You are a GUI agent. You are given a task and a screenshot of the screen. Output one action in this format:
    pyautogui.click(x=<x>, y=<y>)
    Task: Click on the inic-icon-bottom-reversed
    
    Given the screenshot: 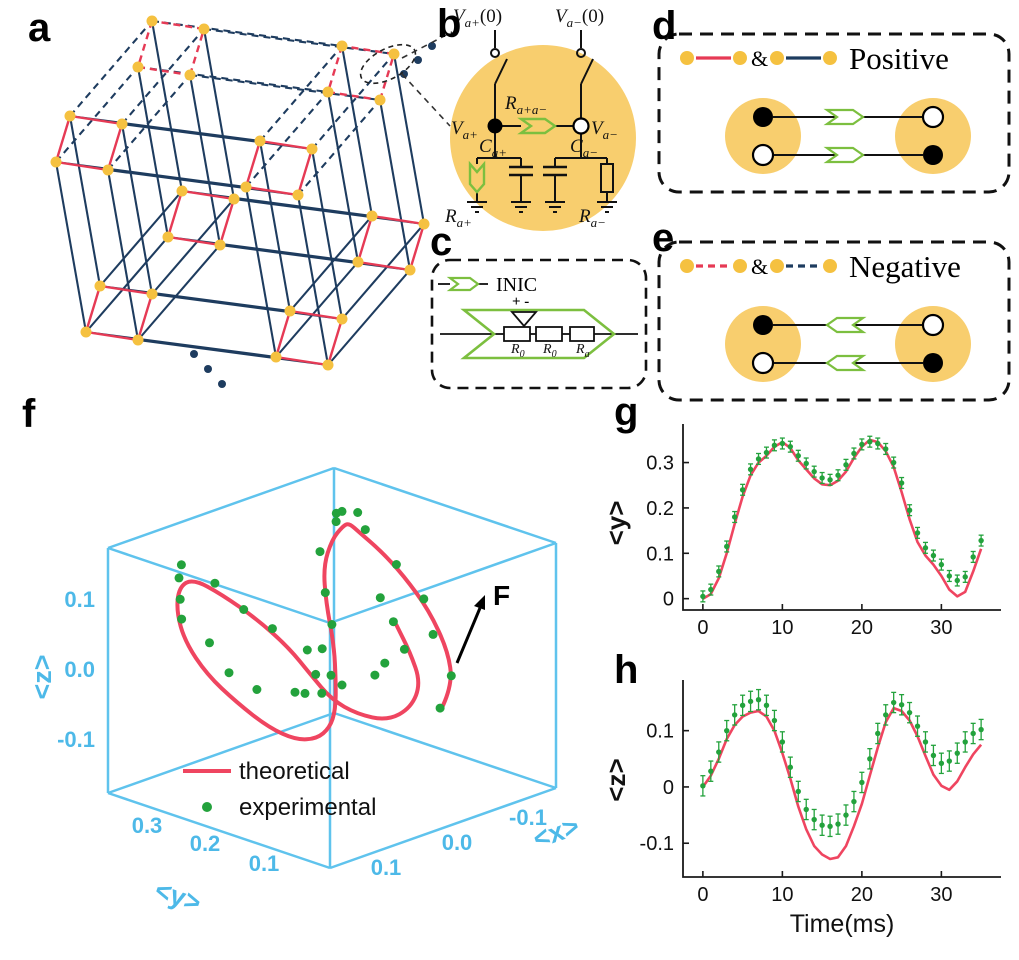 What is the action you would take?
    pyautogui.click(x=846, y=363)
    